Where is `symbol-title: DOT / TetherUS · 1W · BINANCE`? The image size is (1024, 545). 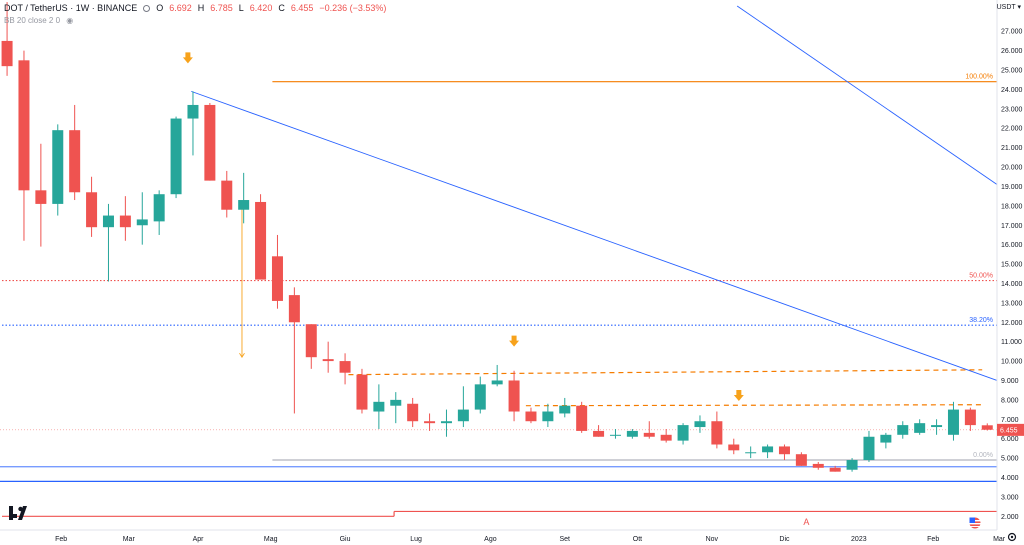
symbol-title: DOT / TetherUS · 1W · BINANCE is located at coordinates (71, 8).